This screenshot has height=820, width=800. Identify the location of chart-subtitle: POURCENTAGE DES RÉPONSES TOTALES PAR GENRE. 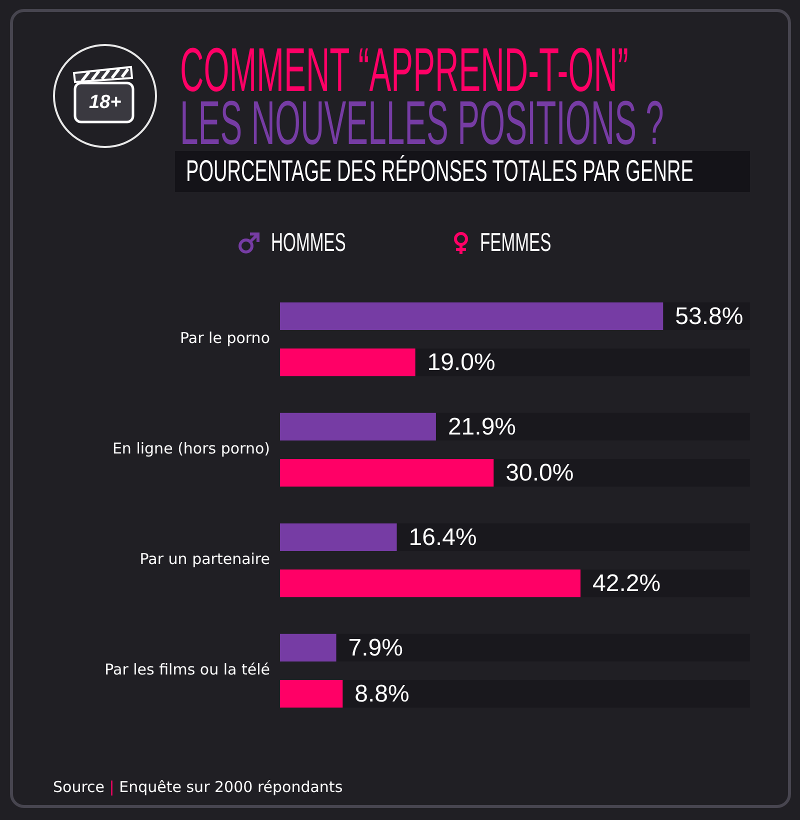
(440, 172).